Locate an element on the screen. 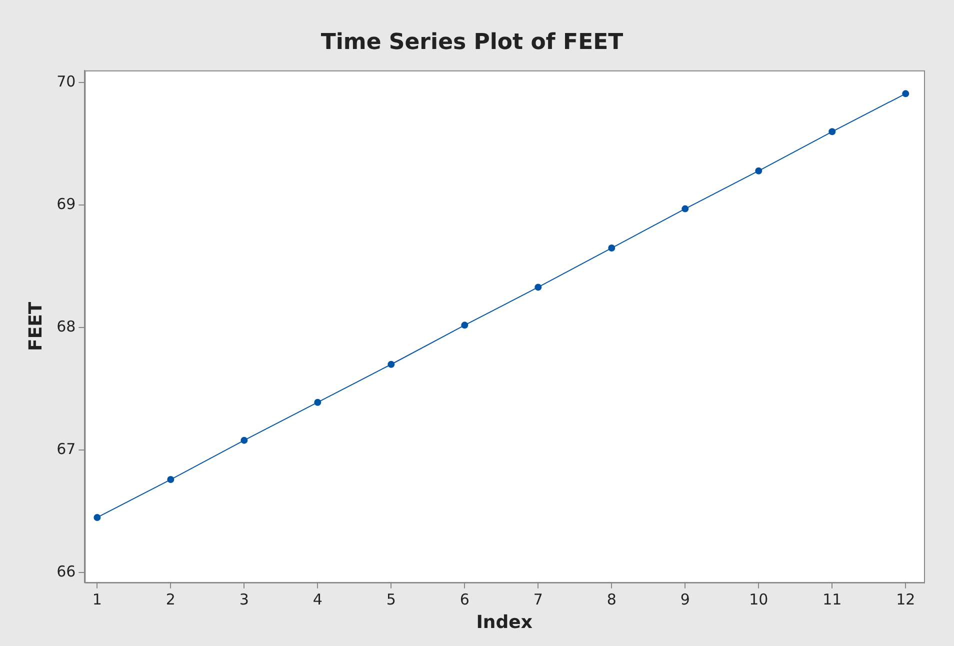 The width and height of the screenshot is (954, 646). x-tick-label: 4 is located at coordinates (317, 599).